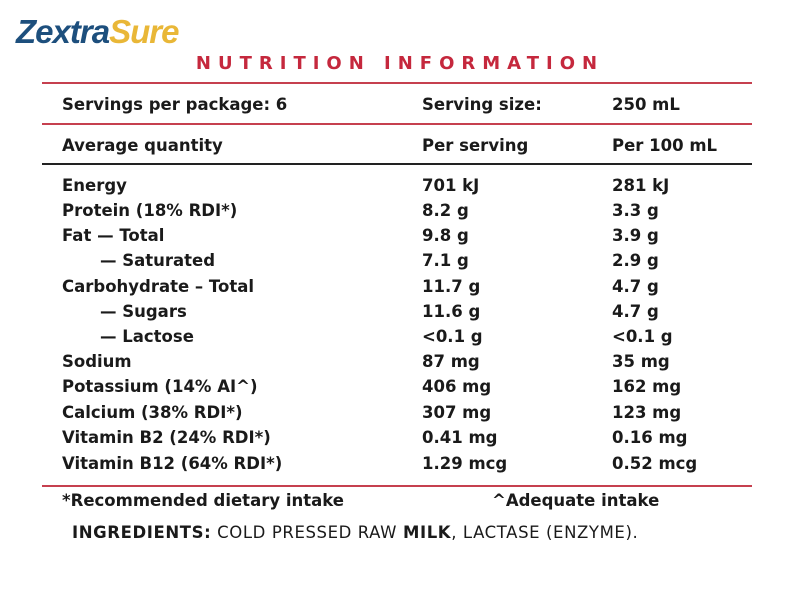 The width and height of the screenshot is (800, 600). I want to click on serving-size-value: 250 mL, so click(646, 104).